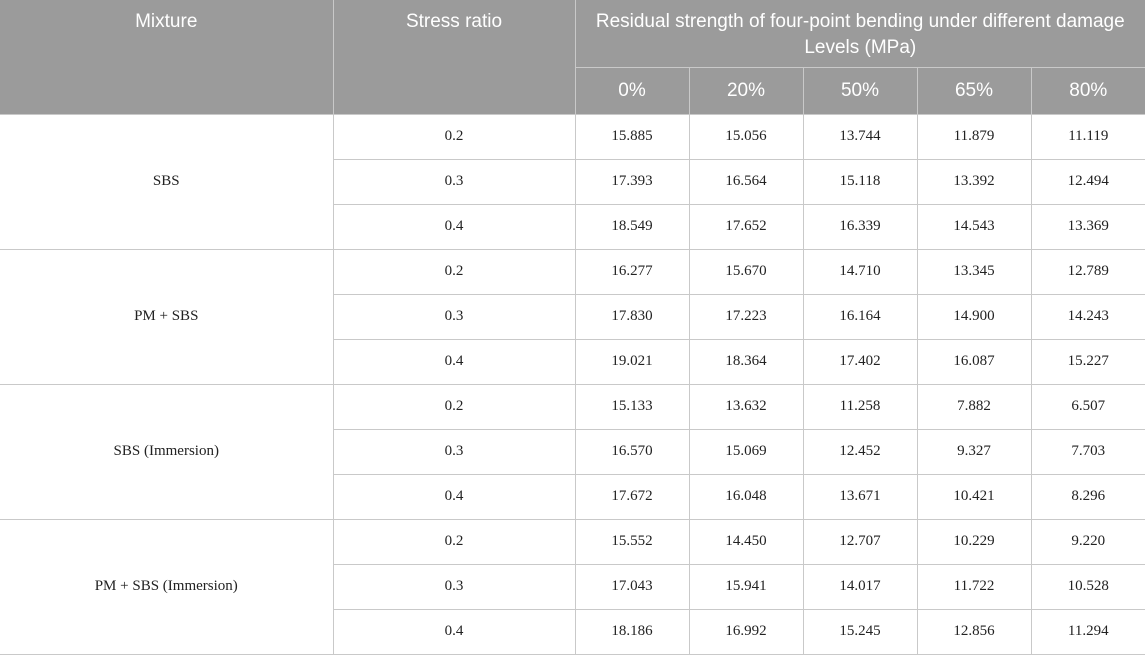 Image resolution: width=1145 pixels, height=664 pixels. What do you see at coordinates (1087, 406) in the screenshot?
I see `strength-value-cell: 6.507` at bounding box center [1087, 406].